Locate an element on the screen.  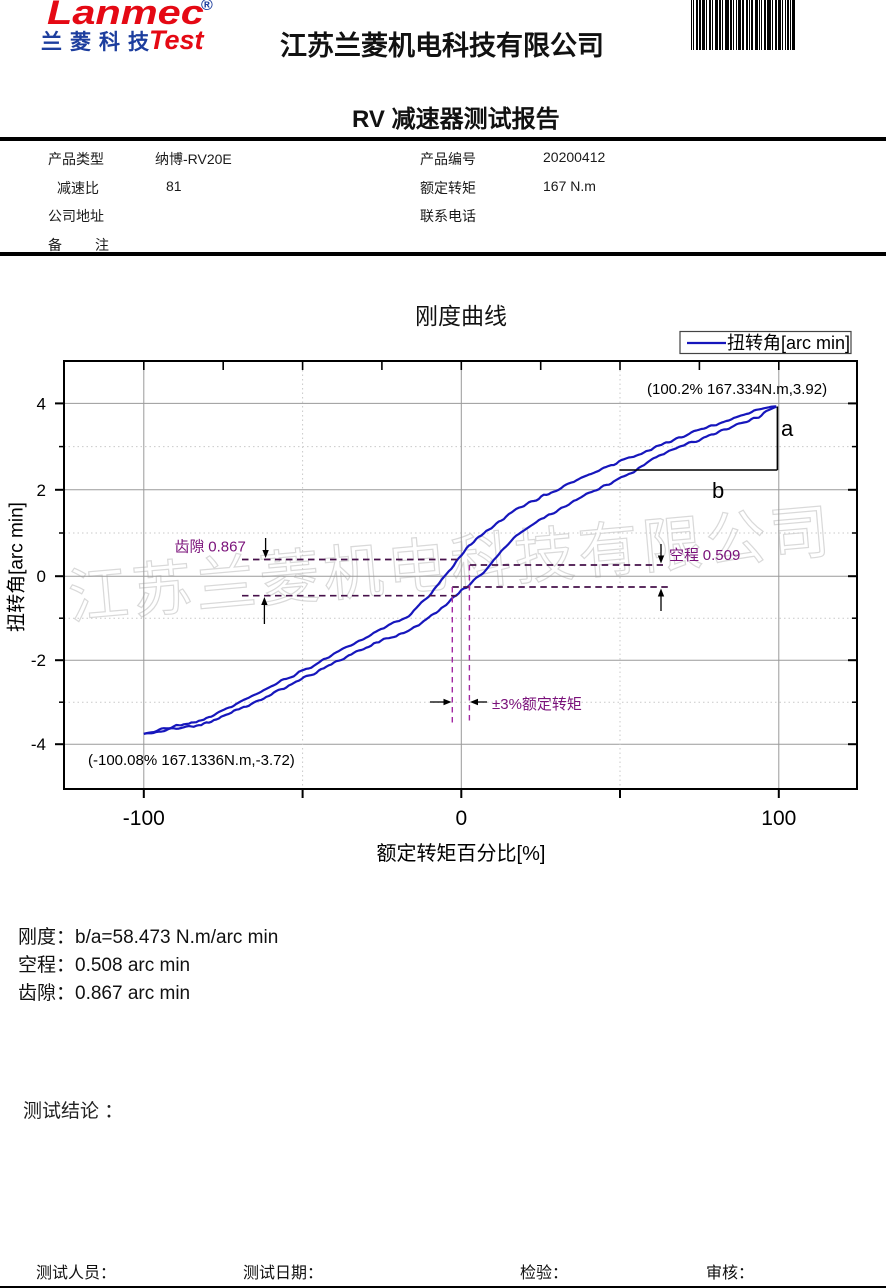
svg-text: 额定转矩百分比[%] is located at coordinates (461, 853).